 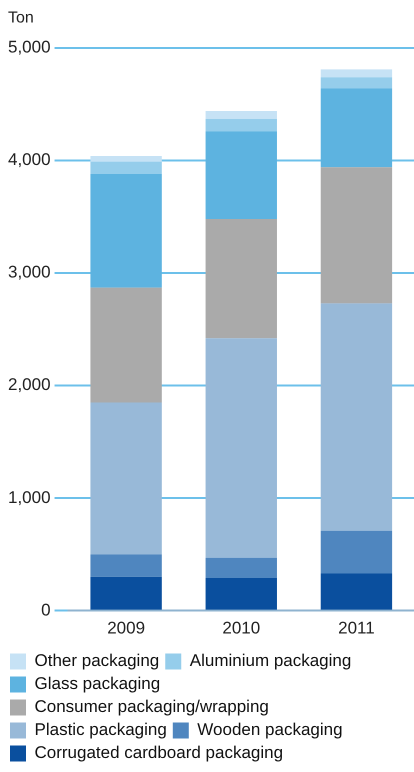 I want to click on legend-label: Consumer packaging/wrapping, so click(x=151, y=706).